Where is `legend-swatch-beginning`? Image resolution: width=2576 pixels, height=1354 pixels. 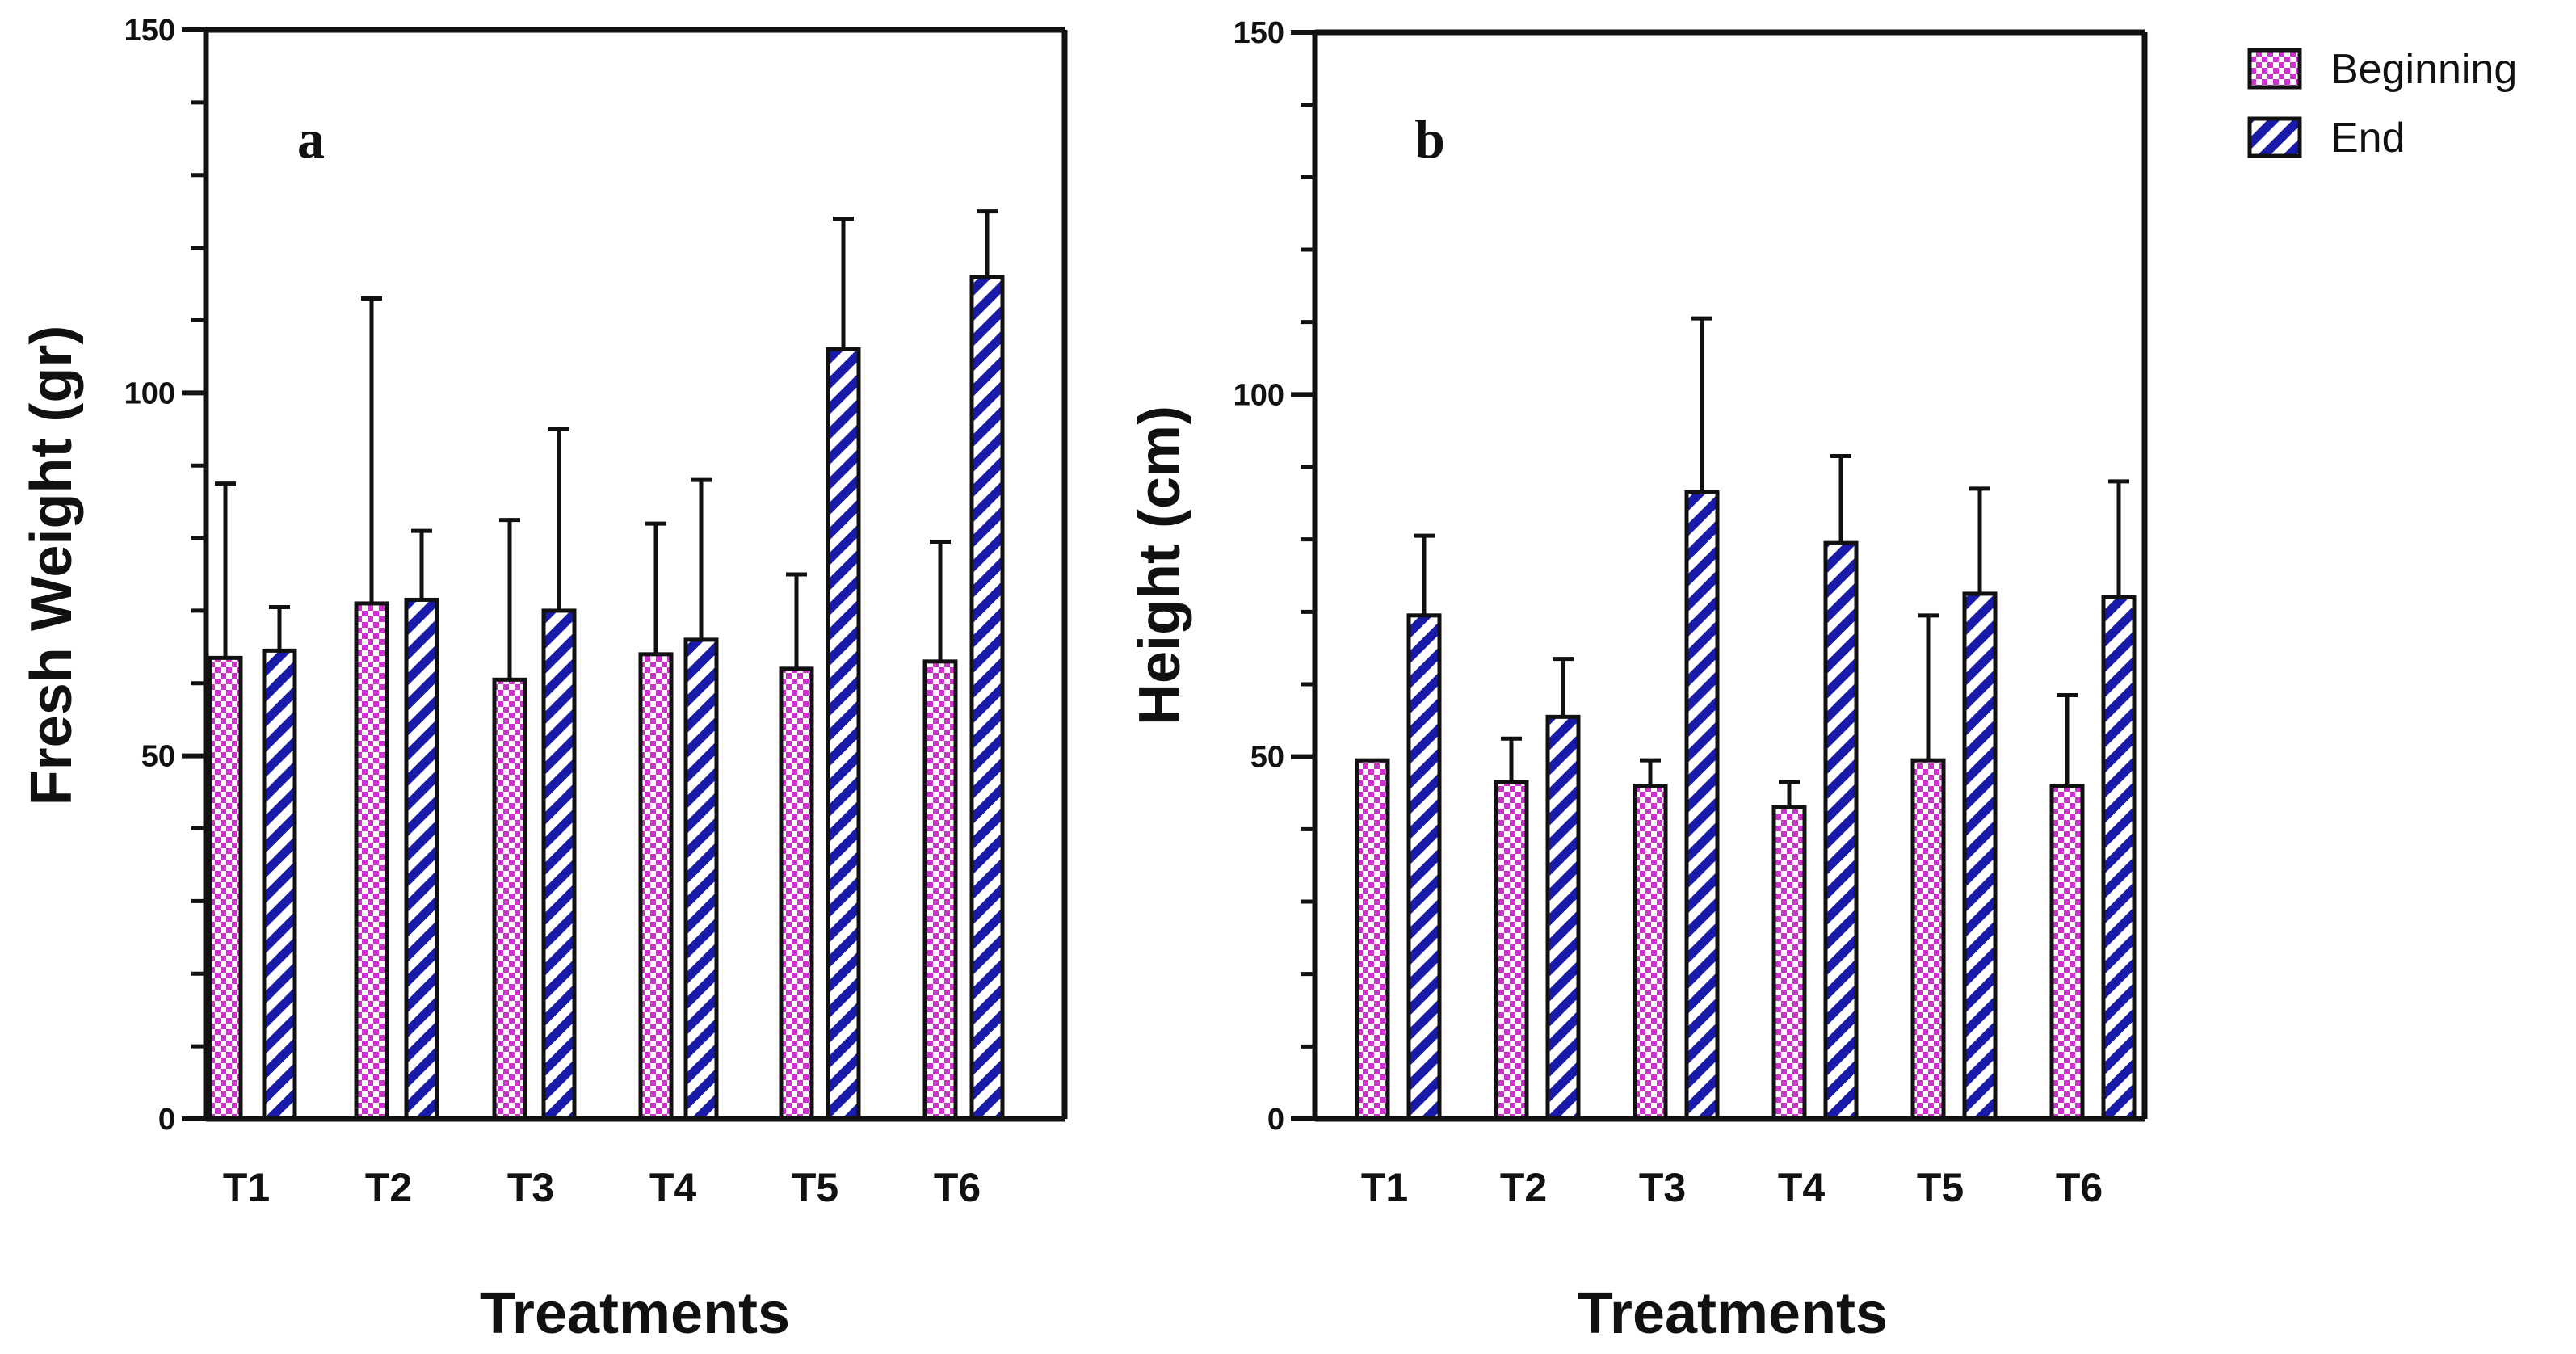 legend-swatch-beginning is located at coordinates (2274, 69).